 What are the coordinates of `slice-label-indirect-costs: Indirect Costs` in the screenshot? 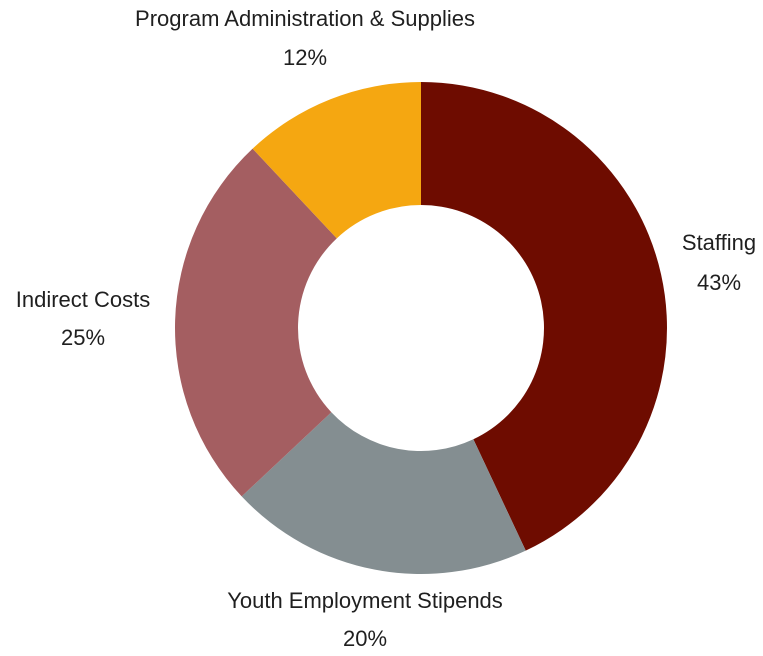 It's located at (83, 299).